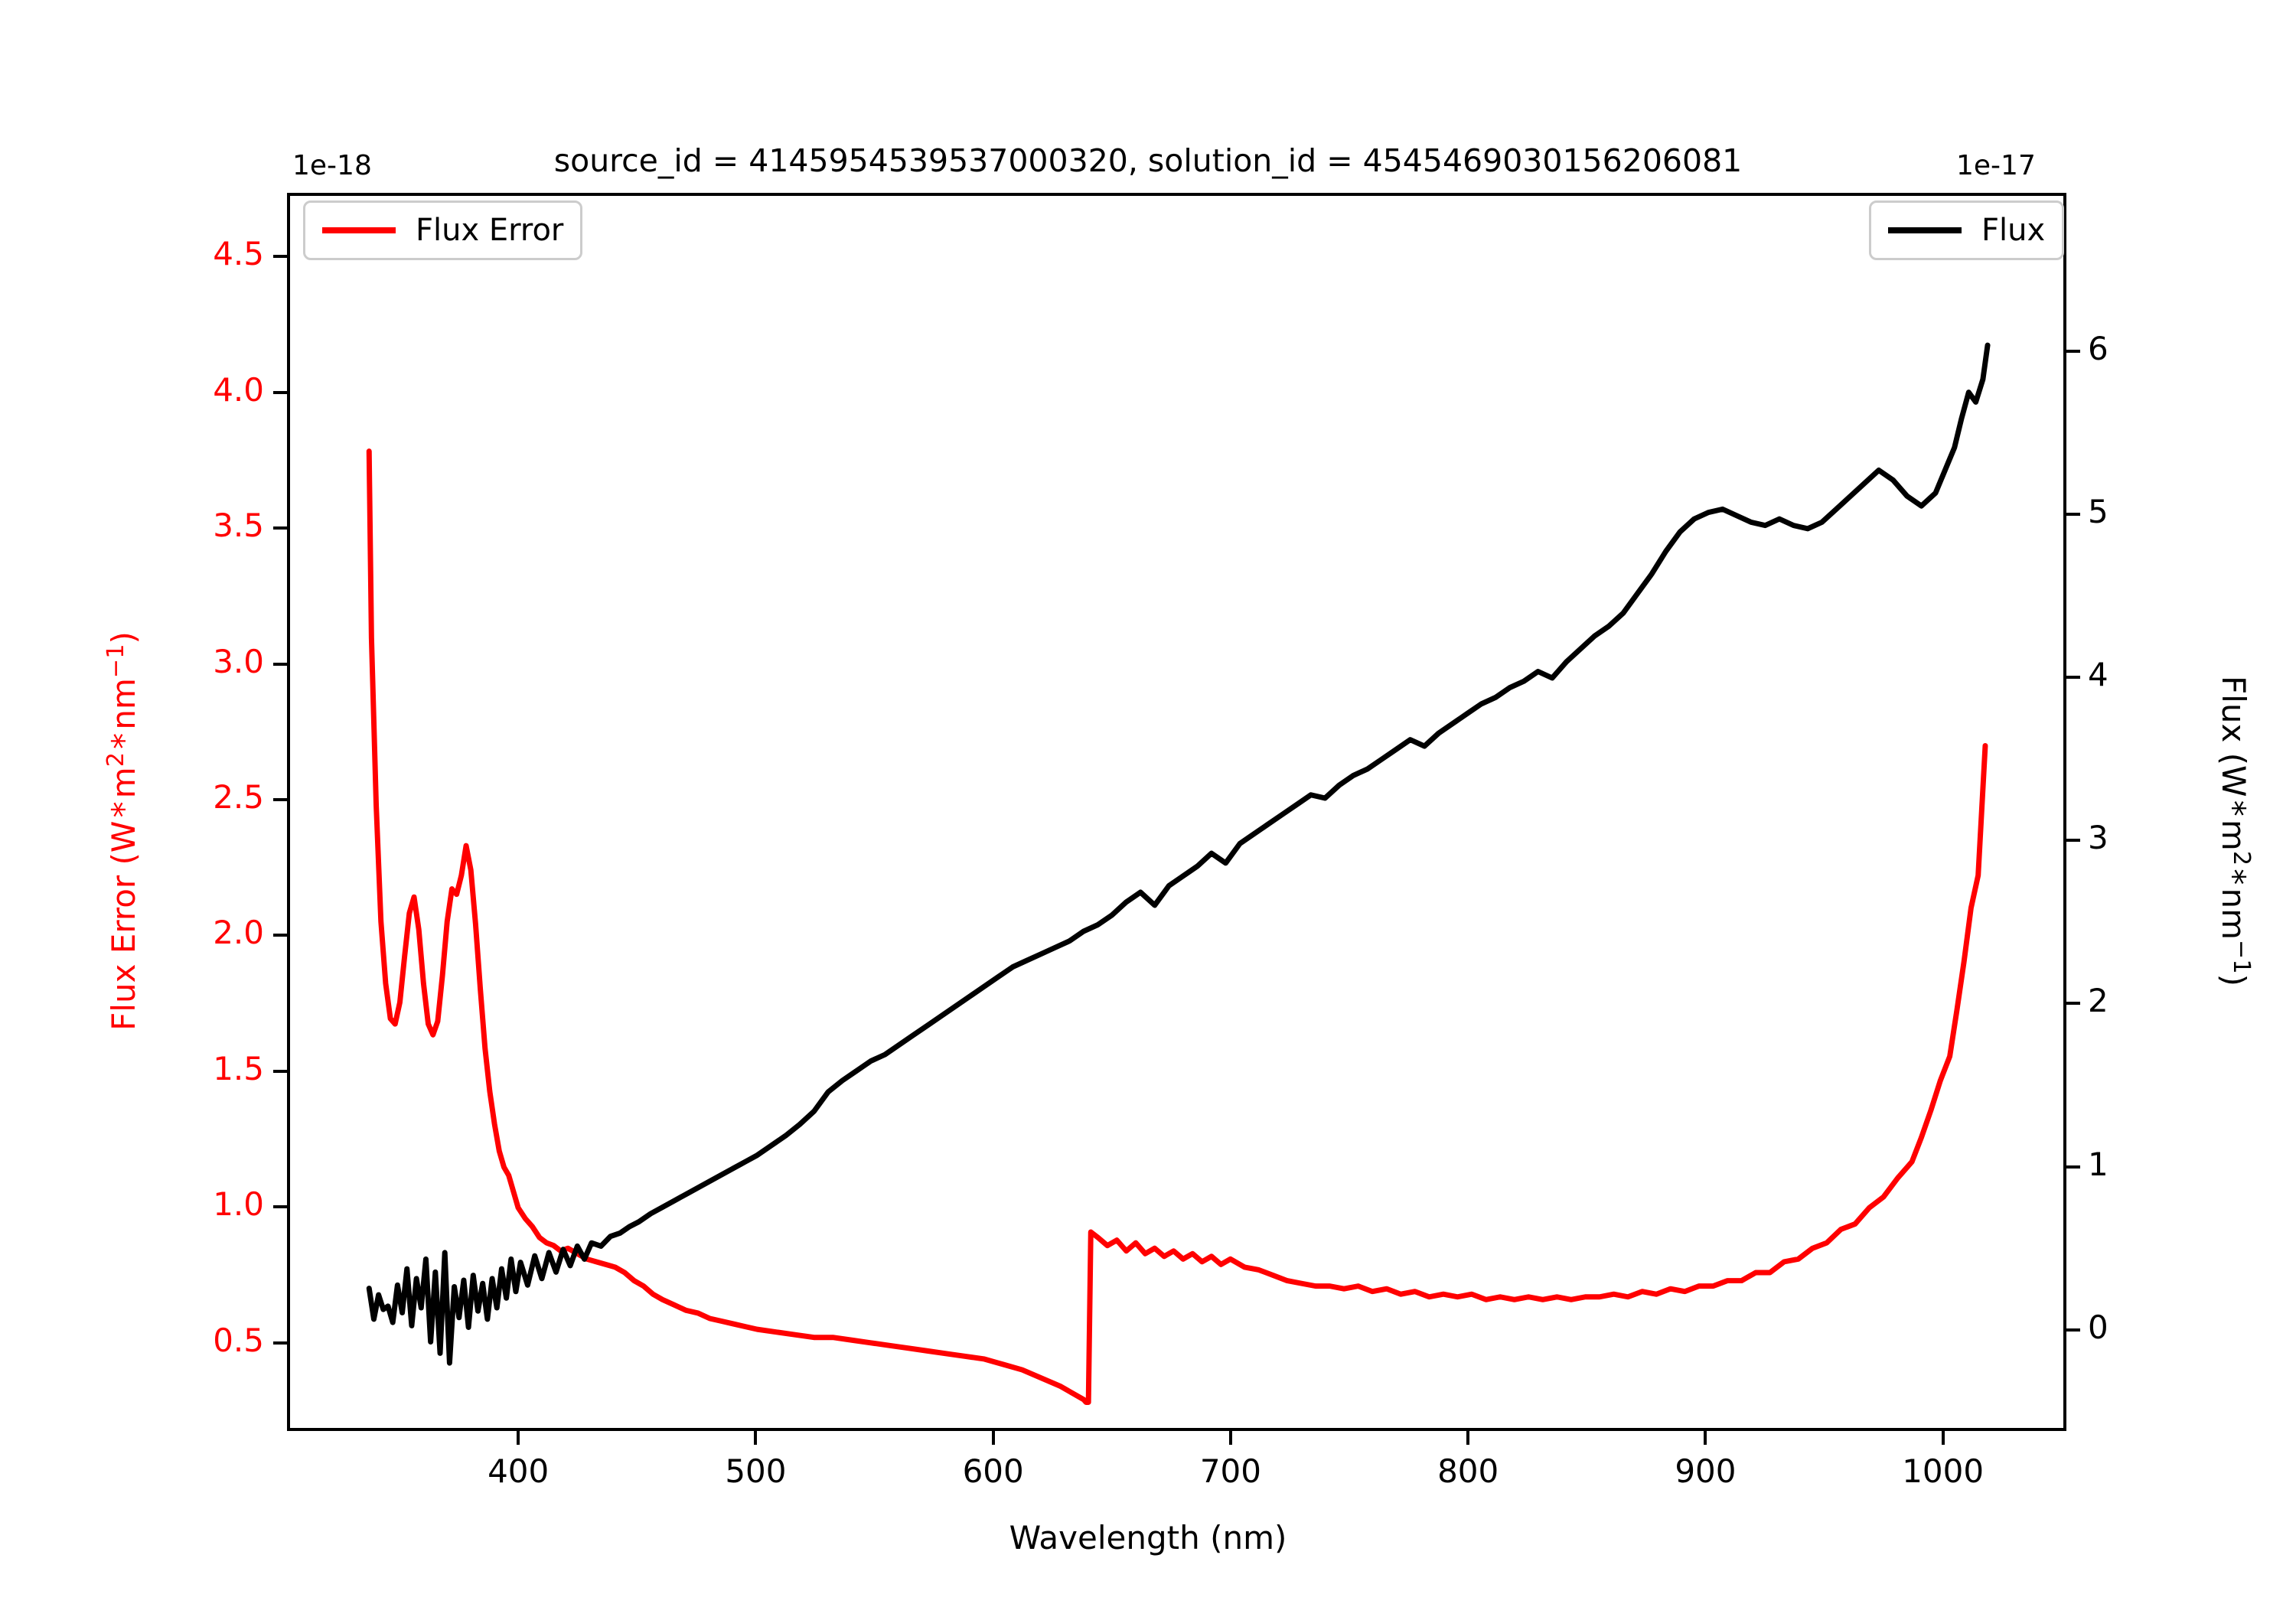  I want to click on legend-line-swatch-flux-error, so click(359, 230).